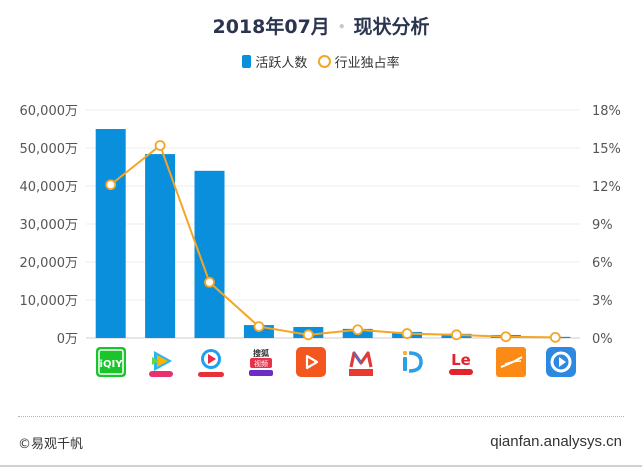  Describe the element at coordinates (606, 111) in the screenshot. I see `right-axis-tick: 18%` at that location.